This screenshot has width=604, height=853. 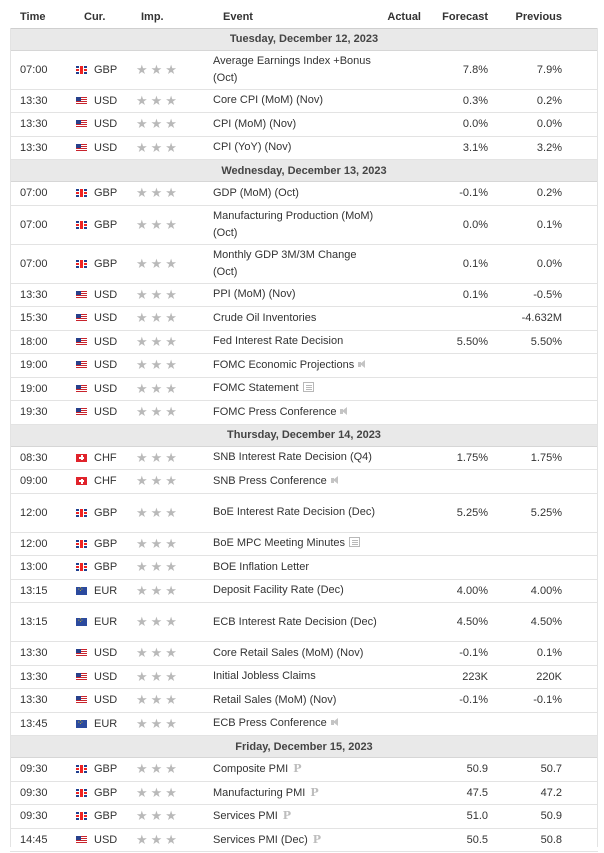 I want to click on event-row: 09:30 GBP ★★★ Manufacturing PMI P 47.5 47.2, so click(x=304, y=793).